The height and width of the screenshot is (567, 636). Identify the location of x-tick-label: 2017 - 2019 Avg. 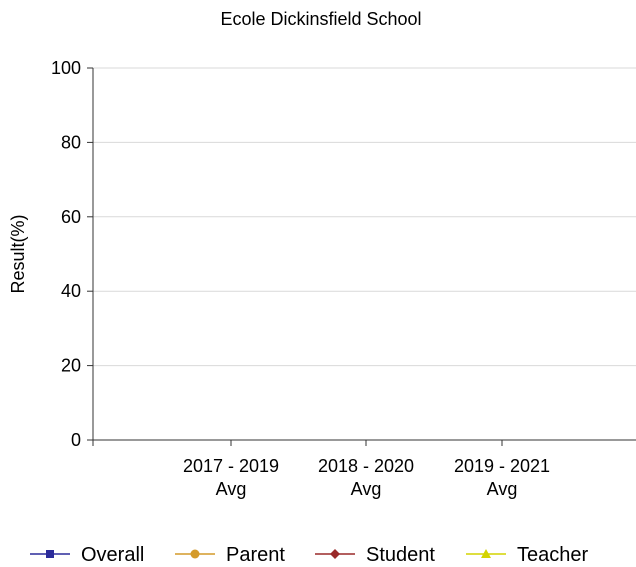
(231, 477).